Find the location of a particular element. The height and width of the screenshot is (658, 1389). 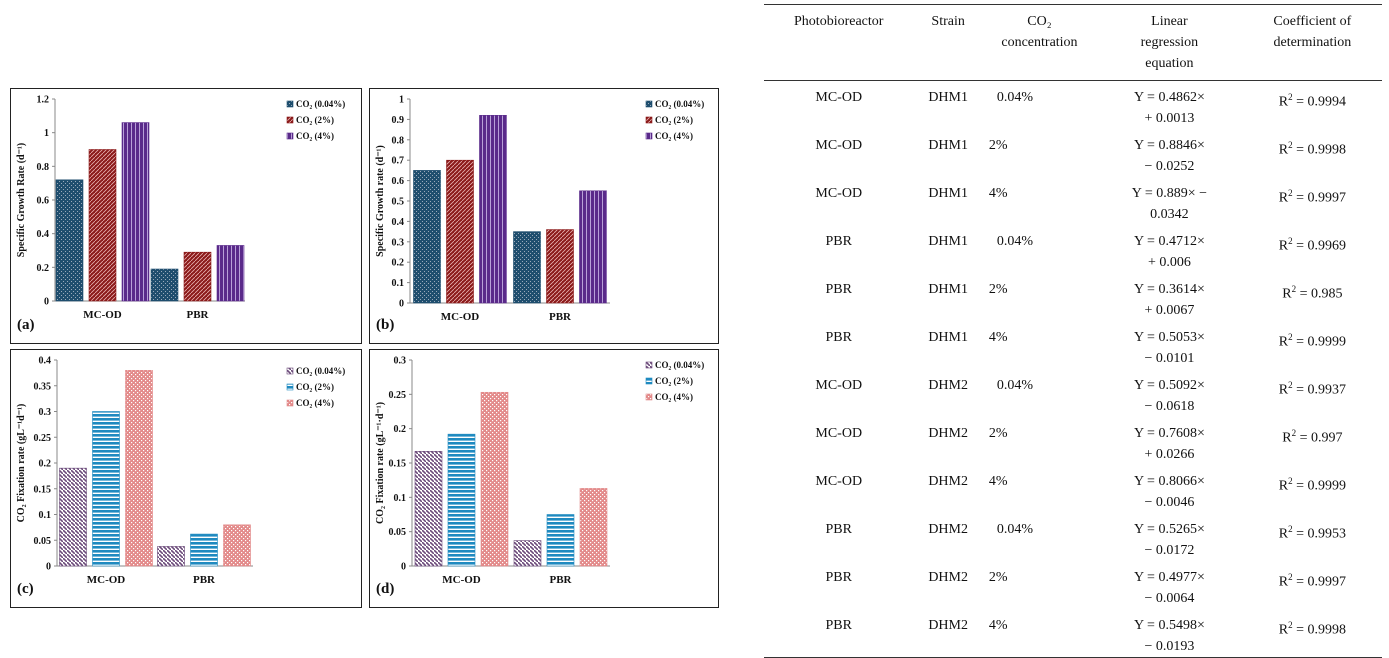

panel-label: (b) is located at coordinates (385, 325).